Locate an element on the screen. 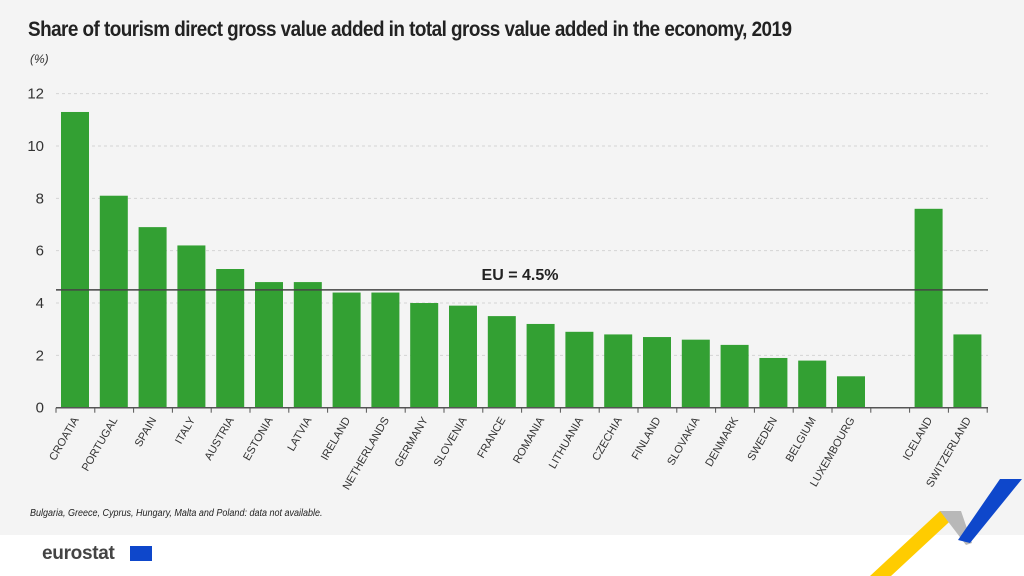 The height and width of the screenshot is (576, 1024). bar-estonia is located at coordinates (269, 345).